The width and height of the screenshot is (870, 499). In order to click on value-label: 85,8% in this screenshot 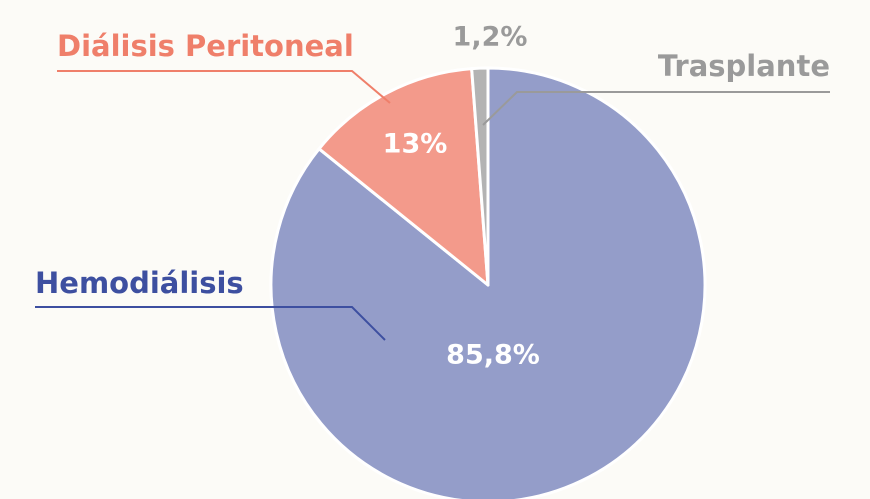, I will do `click(493, 355)`.